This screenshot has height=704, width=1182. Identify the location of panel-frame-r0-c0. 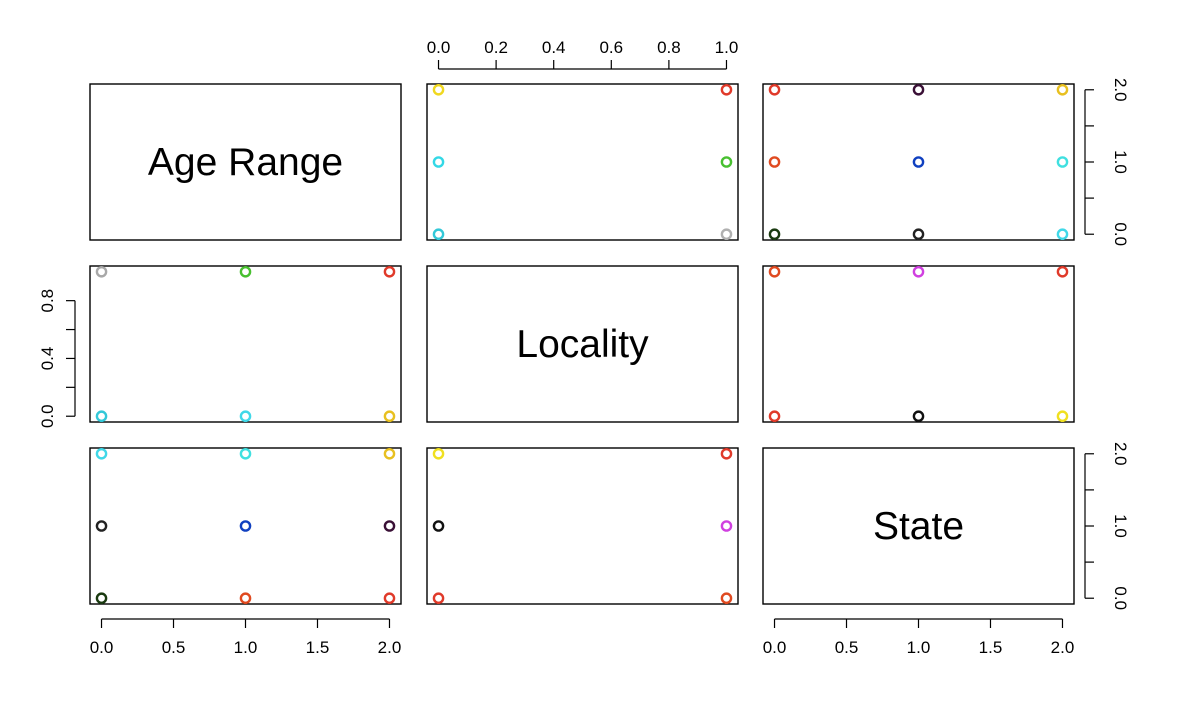
(245, 162).